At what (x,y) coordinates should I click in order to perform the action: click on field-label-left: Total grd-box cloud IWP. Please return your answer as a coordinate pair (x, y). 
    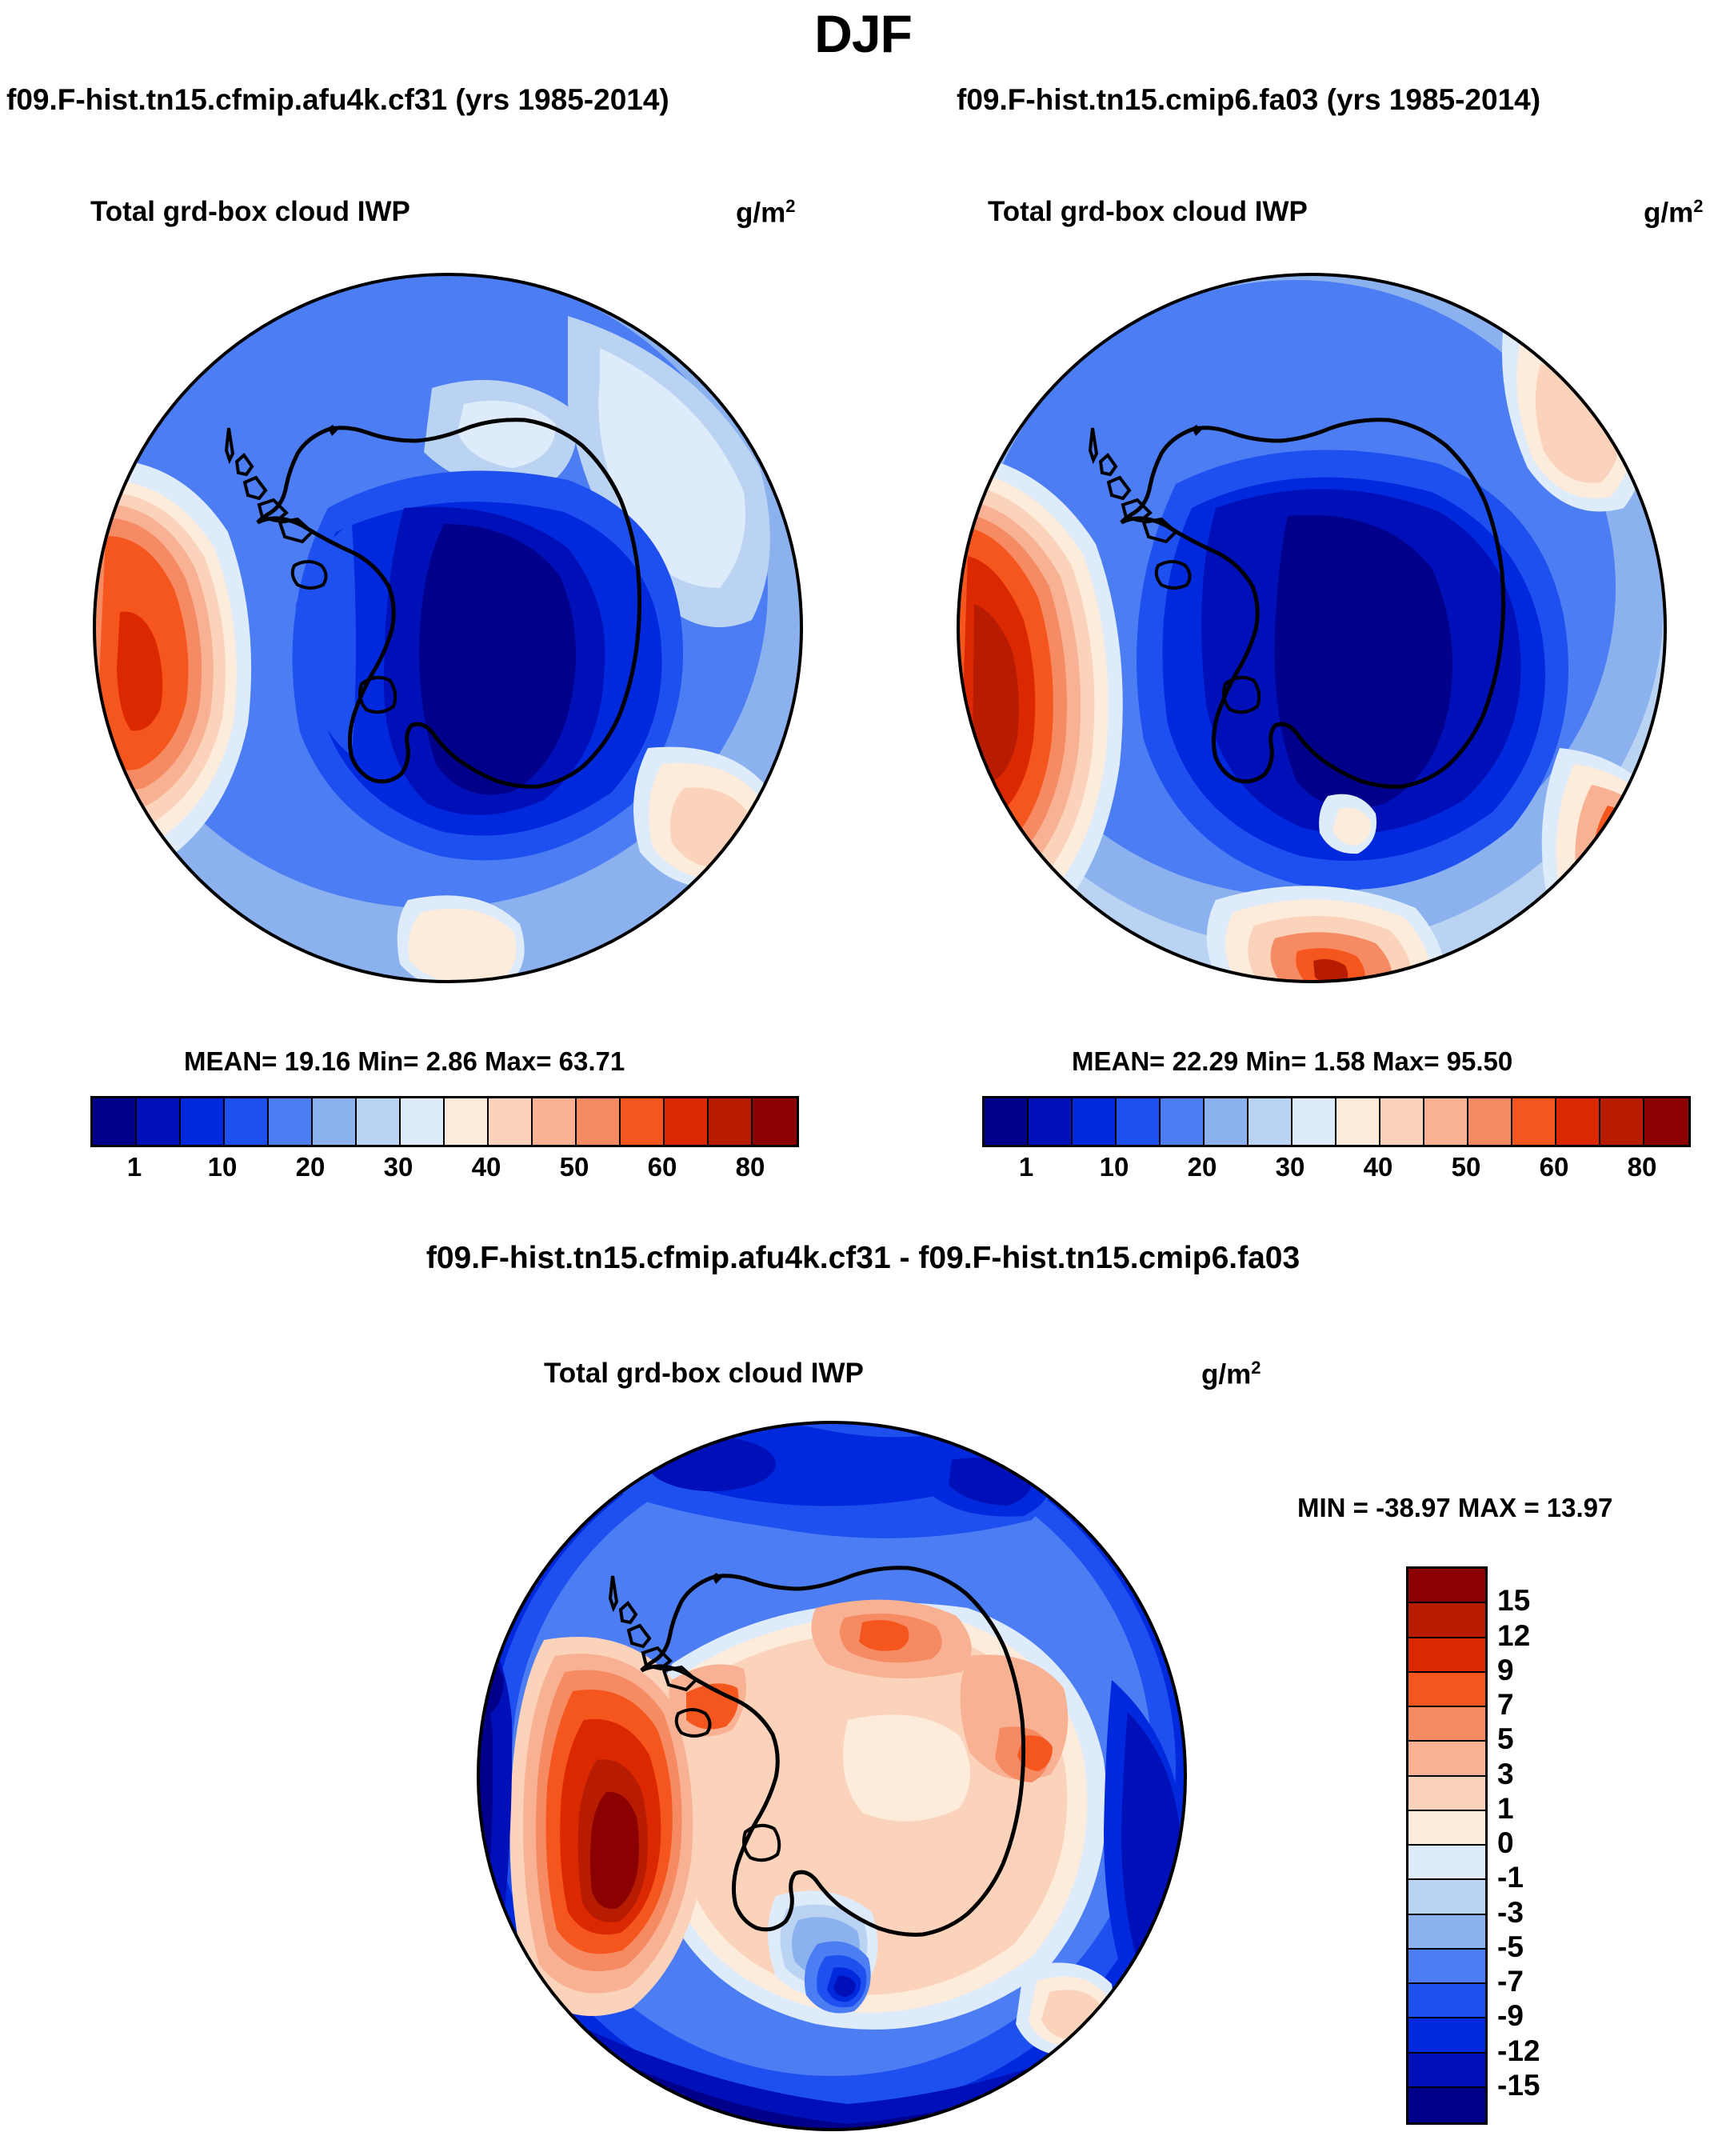
    Looking at the image, I should click on (250, 211).